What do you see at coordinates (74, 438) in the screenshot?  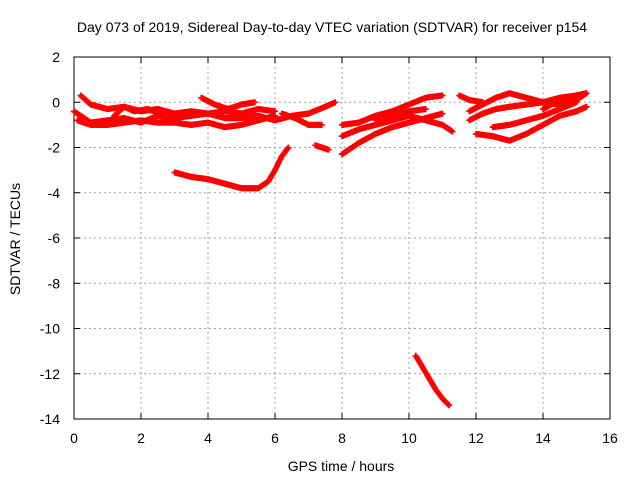 I see `x-tick-label: 0` at bounding box center [74, 438].